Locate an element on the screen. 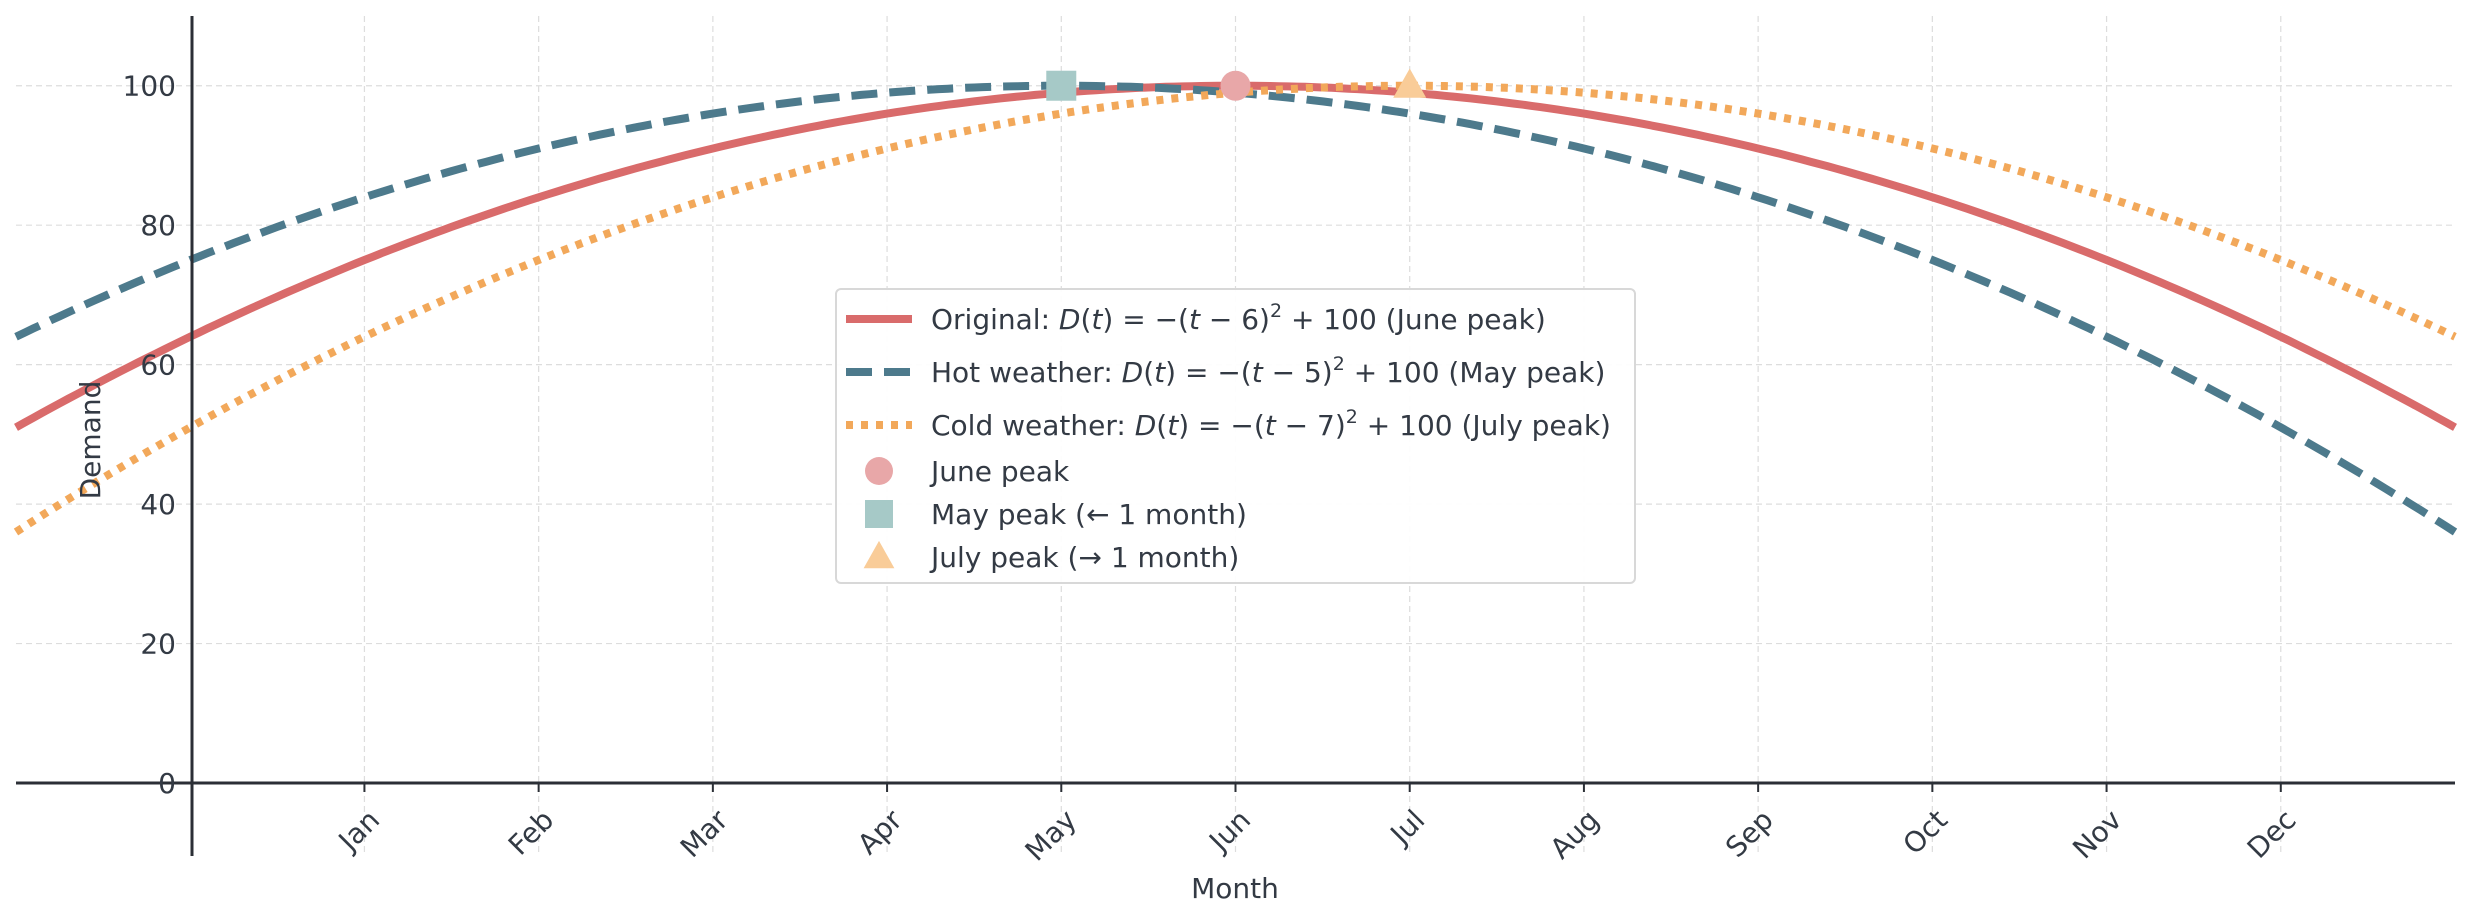  x-tick-label: Dec is located at coordinates (2272, 834).